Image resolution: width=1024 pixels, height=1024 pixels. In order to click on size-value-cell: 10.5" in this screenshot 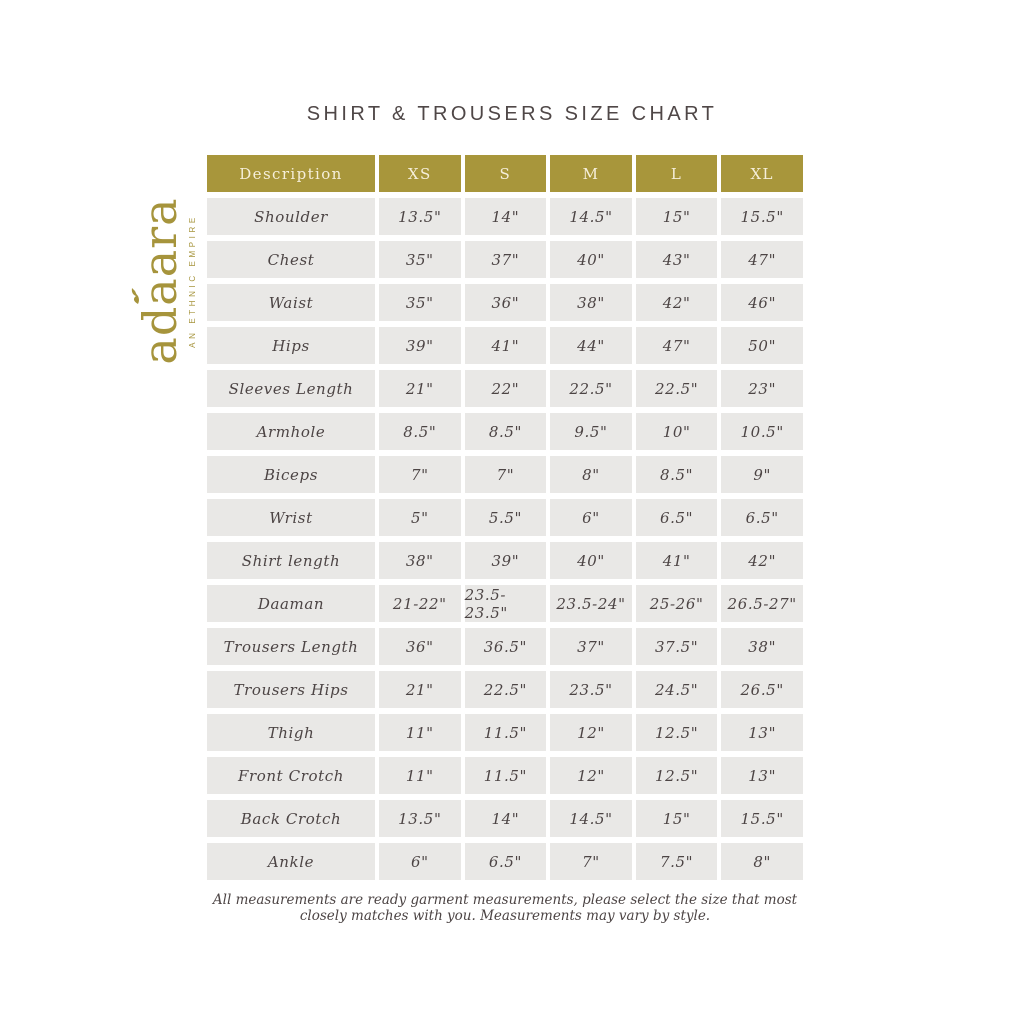, I will do `click(762, 431)`.